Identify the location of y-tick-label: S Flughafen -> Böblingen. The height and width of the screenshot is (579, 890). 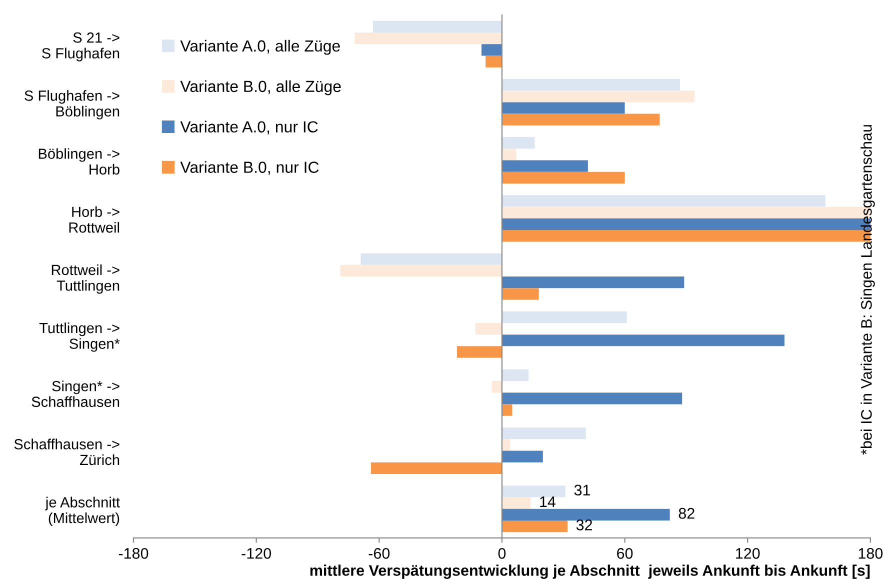
(72, 105).